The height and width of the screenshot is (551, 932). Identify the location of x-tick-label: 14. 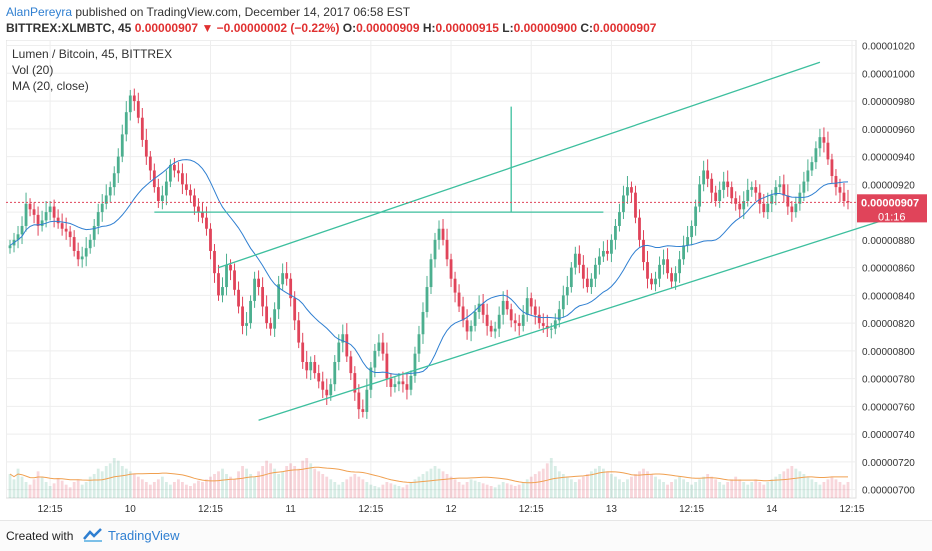
(772, 509).